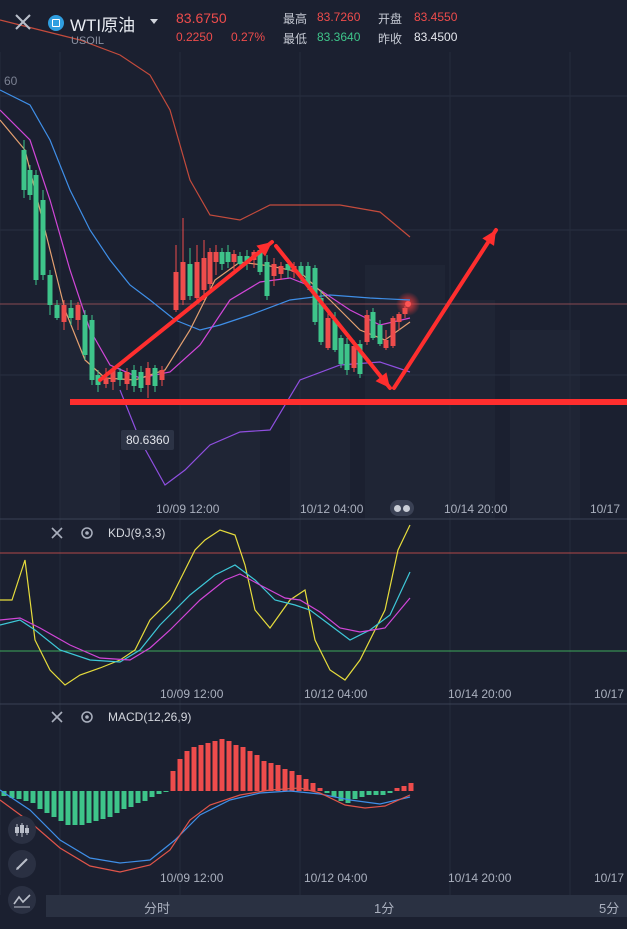 The image size is (627, 929). I want to click on current-price-dot, so click(408, 304).